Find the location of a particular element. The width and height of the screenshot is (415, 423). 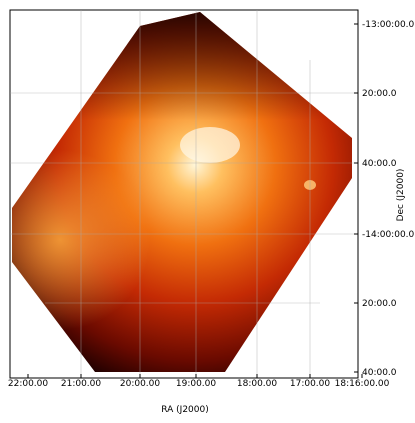

x-tick-label: 18:16:00.00 is located at coordinates (362, 384).